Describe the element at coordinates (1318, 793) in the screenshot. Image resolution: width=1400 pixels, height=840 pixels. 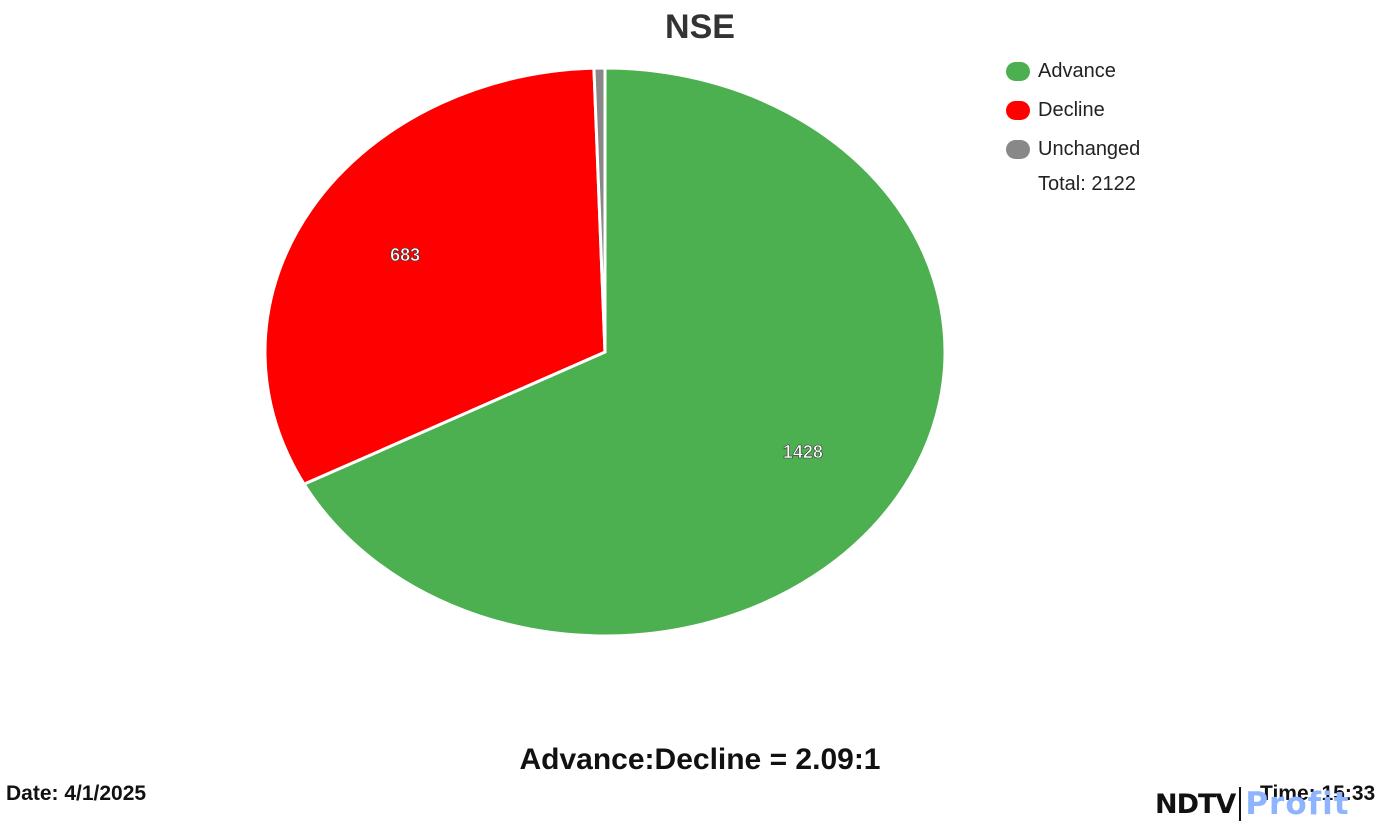
I see `time-label: Time: 15:33` at that location.